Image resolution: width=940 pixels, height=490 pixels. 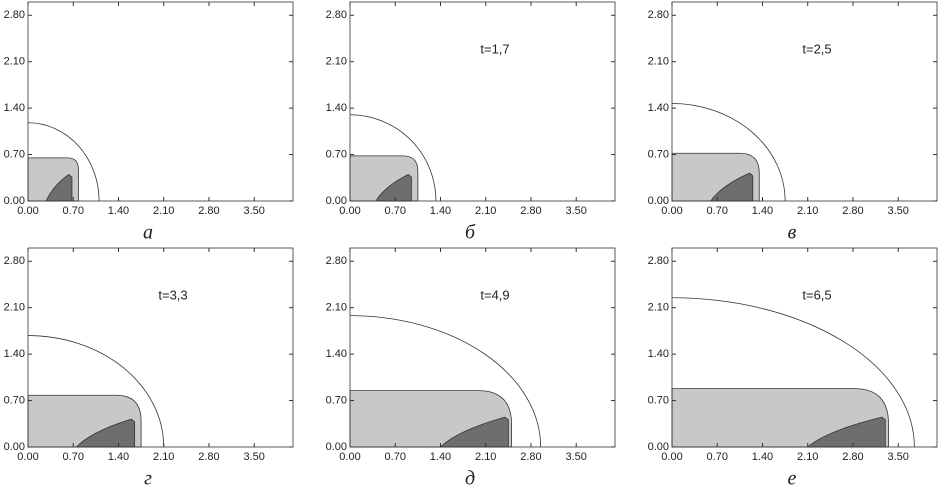 What do you see at coordinates (172, 294) in the screenshot?
I see `time-label: t=3,3` at bounding box center [172, 294].